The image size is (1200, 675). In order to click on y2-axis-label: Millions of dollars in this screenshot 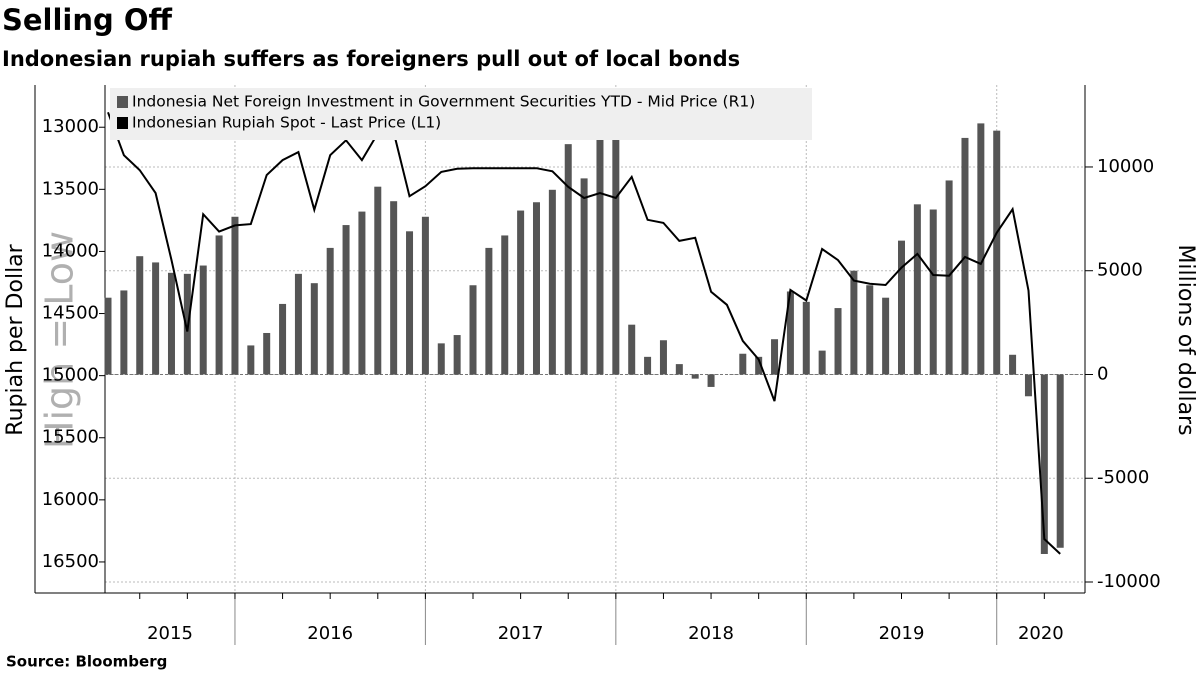, I will do `click(1185, 339)`.